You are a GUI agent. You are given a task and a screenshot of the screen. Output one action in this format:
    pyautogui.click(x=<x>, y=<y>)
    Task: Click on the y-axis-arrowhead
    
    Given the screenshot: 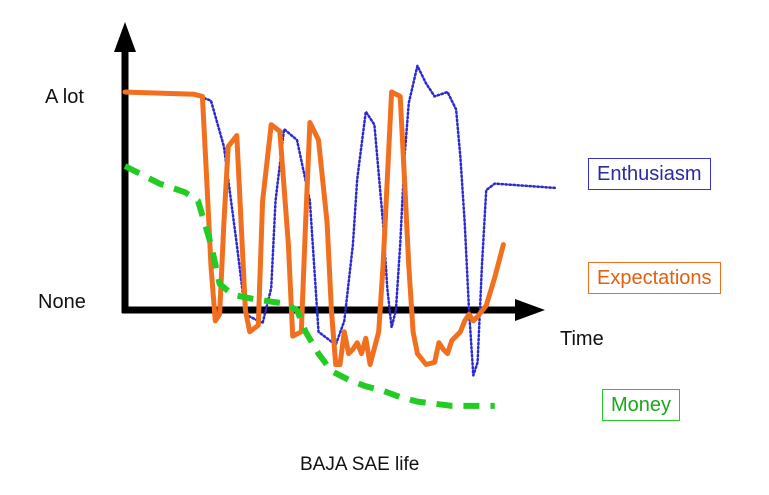 What is the action you would take?
    pyautogui.click(x=125, y=37)
    